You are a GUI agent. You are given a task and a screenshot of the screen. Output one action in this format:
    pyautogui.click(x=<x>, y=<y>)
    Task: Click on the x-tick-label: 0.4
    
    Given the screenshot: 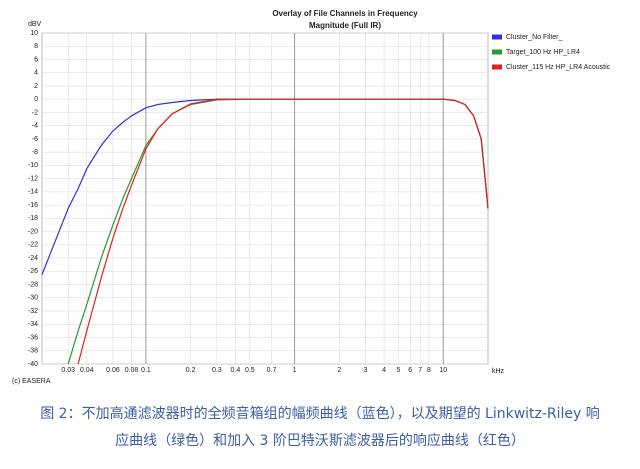 What is the action you would take?
    pyautogui.click(x=236, y=370)
    